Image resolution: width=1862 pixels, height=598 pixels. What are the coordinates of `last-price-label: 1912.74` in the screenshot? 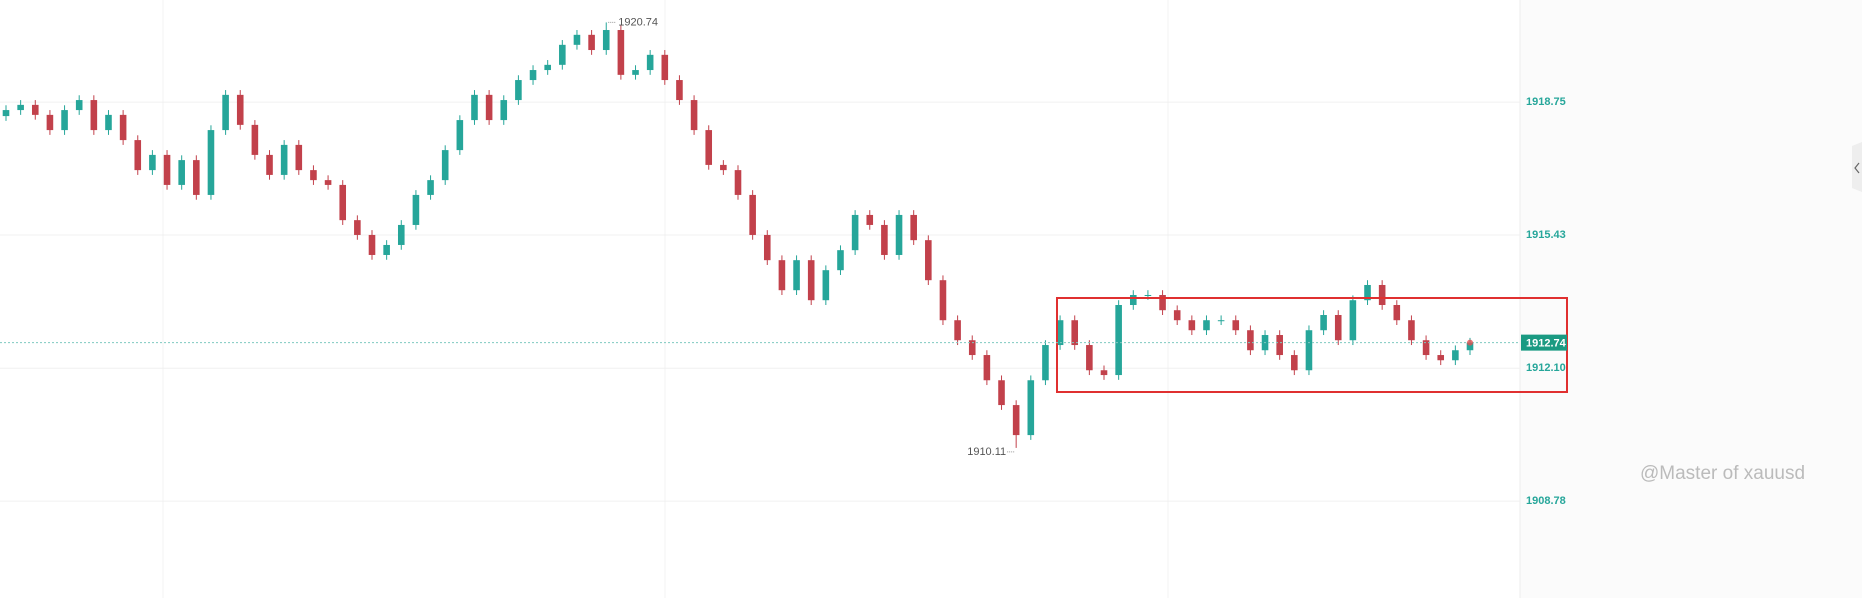 It's located at (1546, 344).